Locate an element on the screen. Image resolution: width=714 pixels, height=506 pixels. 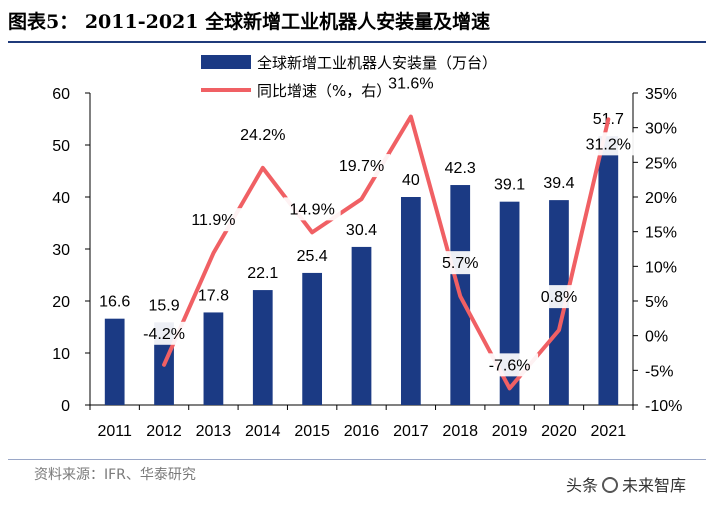
y-right-tick-label: 15% is located at coordinates (661, 233).